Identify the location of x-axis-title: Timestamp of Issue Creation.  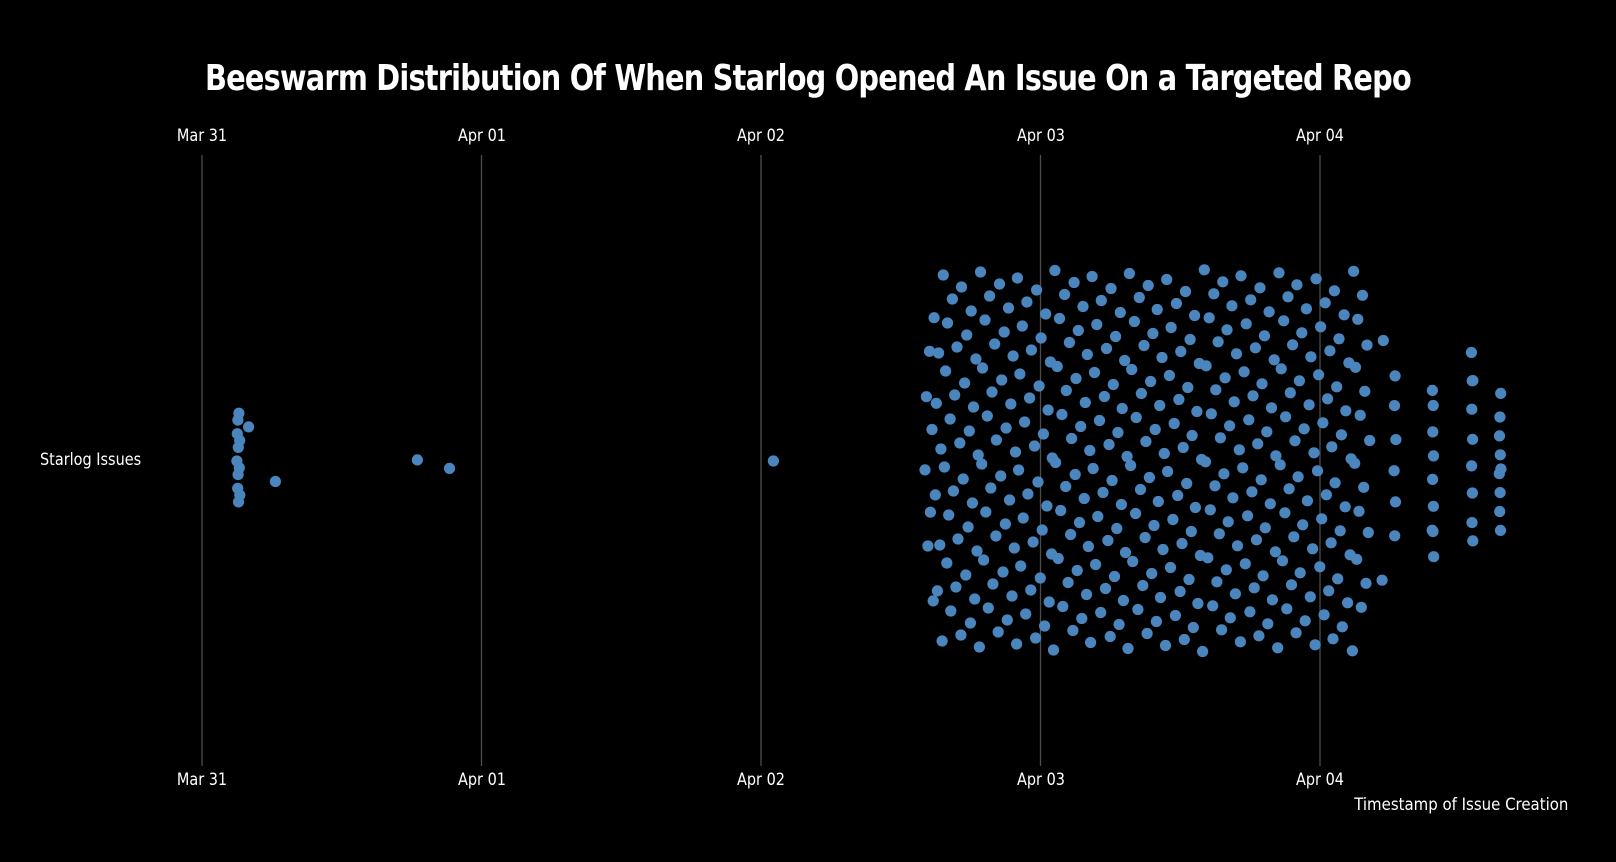
(1460, 805).